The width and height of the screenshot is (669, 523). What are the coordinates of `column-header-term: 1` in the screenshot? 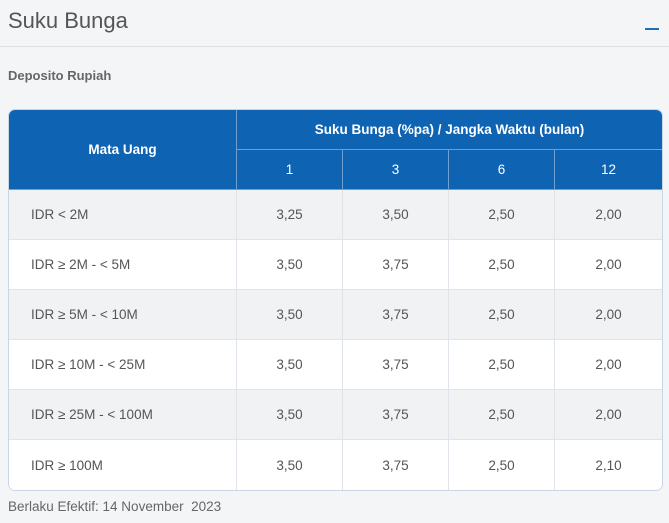 It's located at (290, 170).